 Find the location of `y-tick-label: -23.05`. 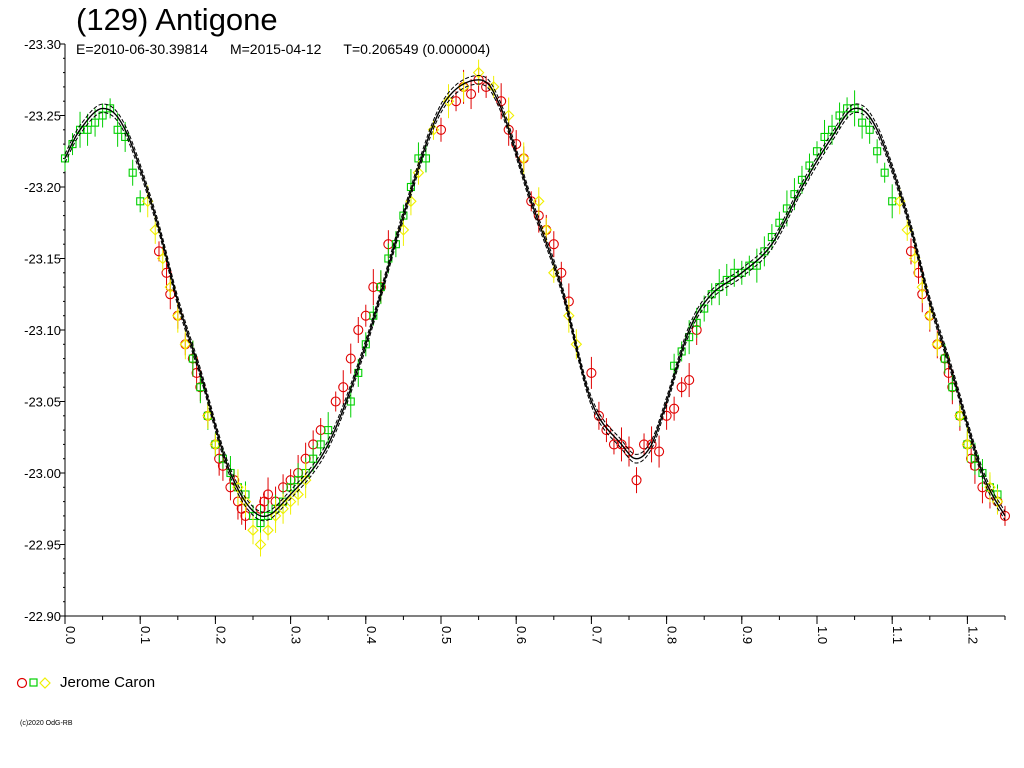

y-tick-label: -23.05 is located at coordinates (42, 402).